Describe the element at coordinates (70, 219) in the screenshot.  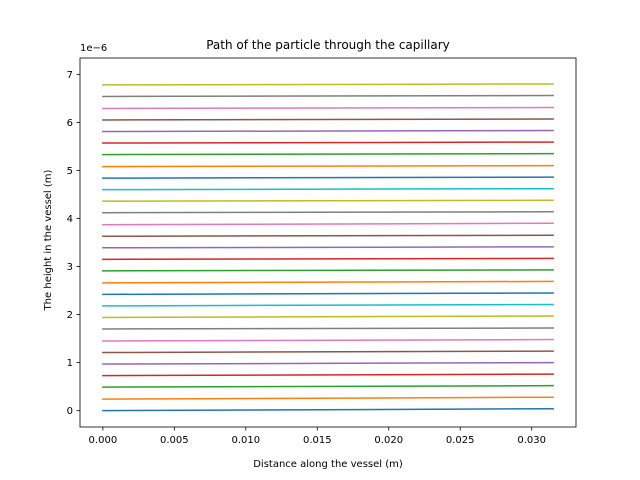
I see `y-tick-label: 4` at that location.